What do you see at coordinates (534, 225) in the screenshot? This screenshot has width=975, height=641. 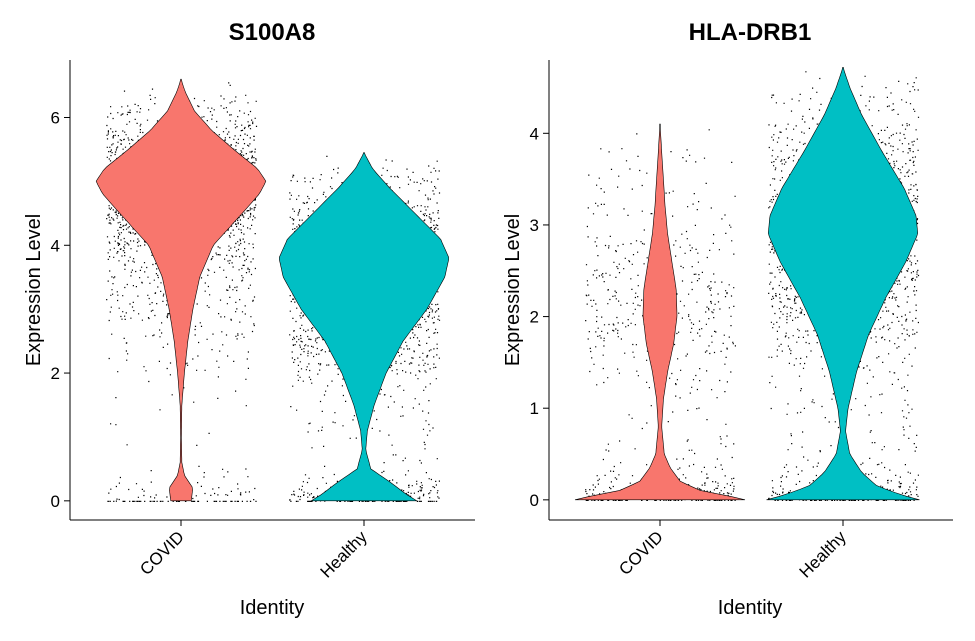 I see `y-tick-label: 3` at bounding box center [534, 225].